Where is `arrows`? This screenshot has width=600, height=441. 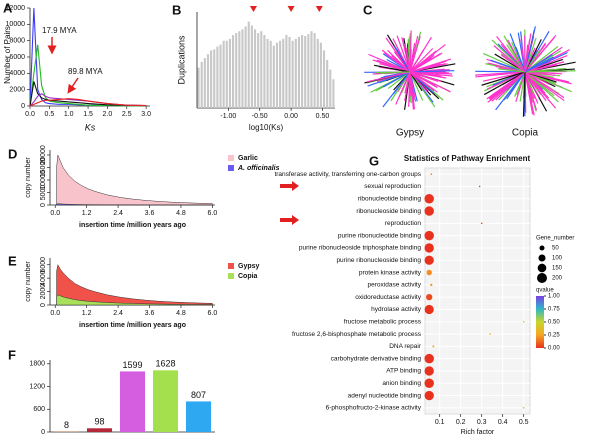 arrows is located at coordinates (289, 203).